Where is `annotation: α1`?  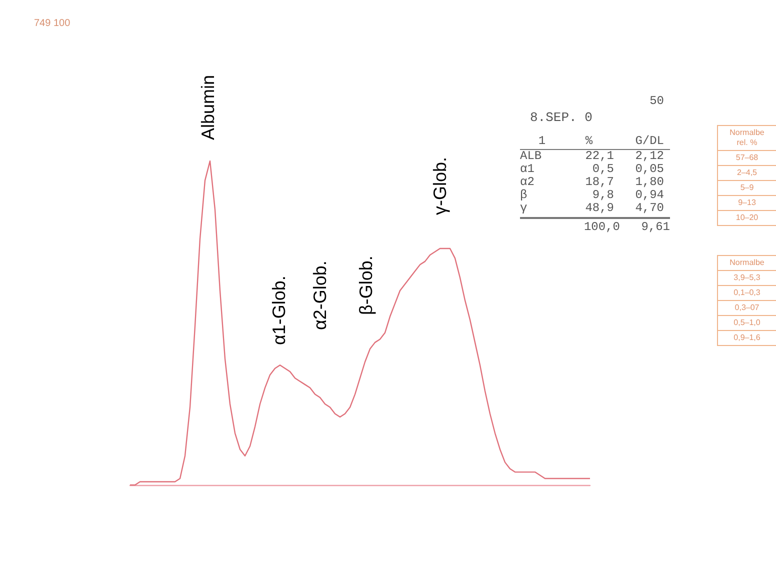 annotation: α1 is located at coordinates (528, 169).